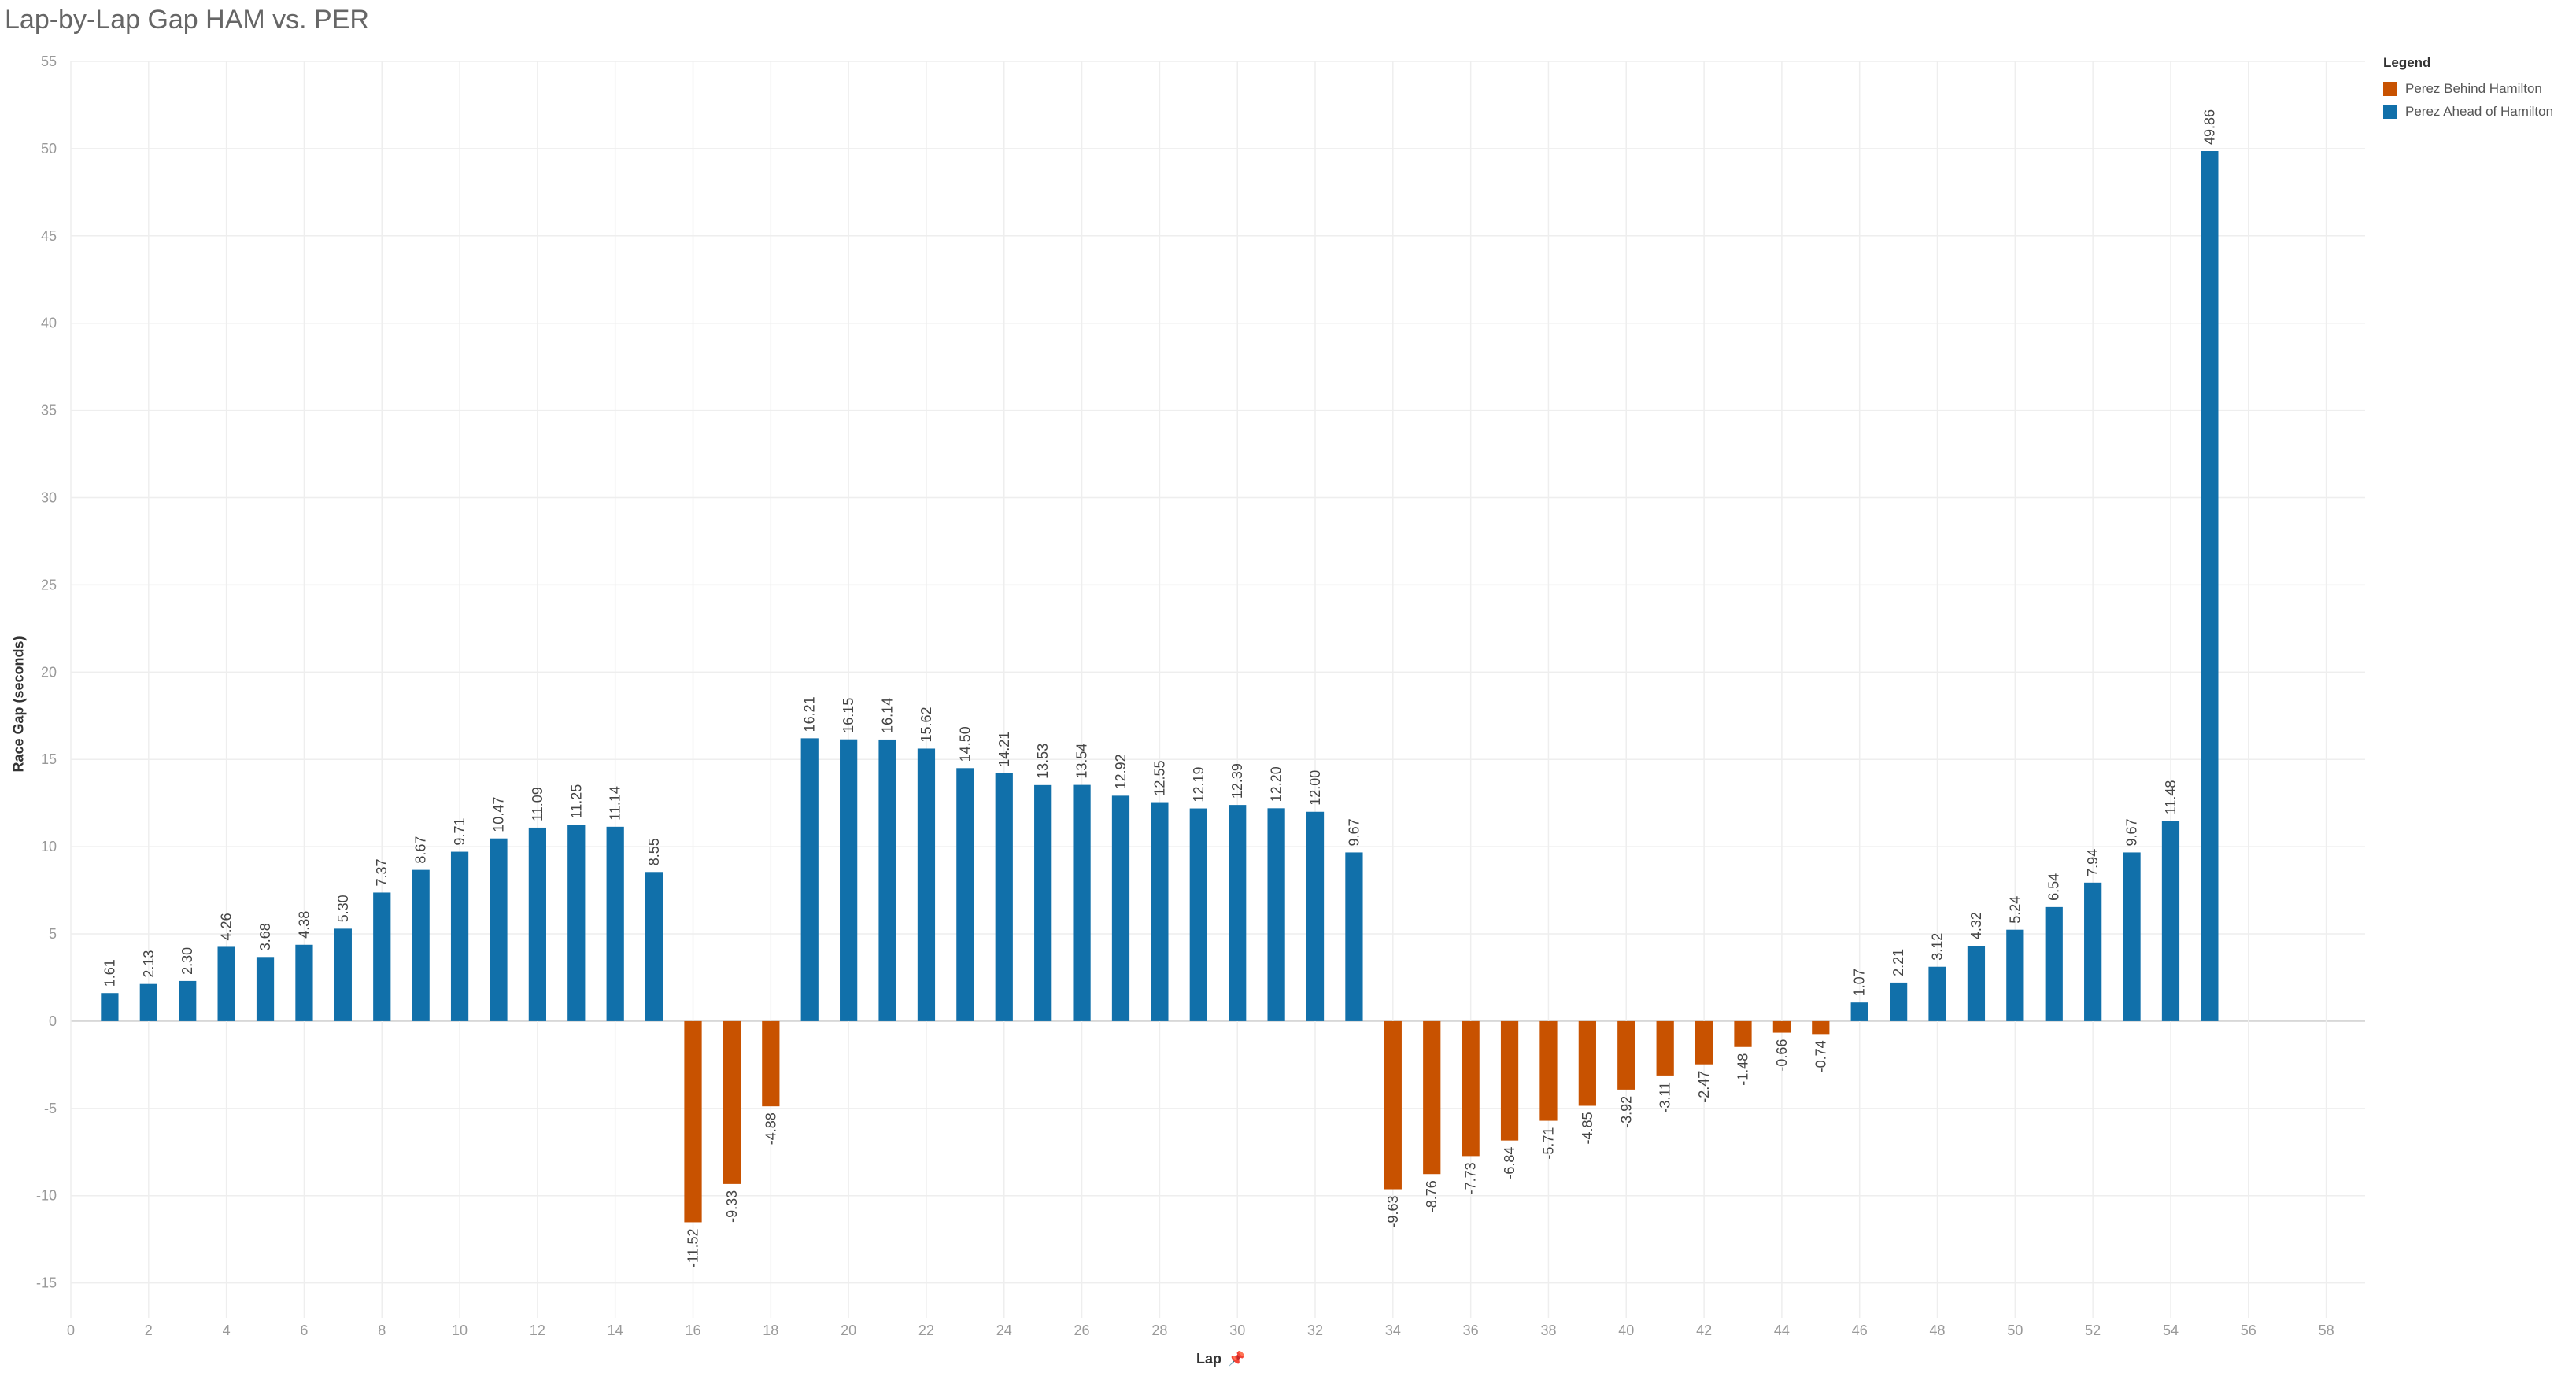 This screenshot has height=1380, width=2576. What do you see at coordinates (770, 1330) in the screenshot?
I see `x-tick-label: 18` at bounding box center [770, 1330].